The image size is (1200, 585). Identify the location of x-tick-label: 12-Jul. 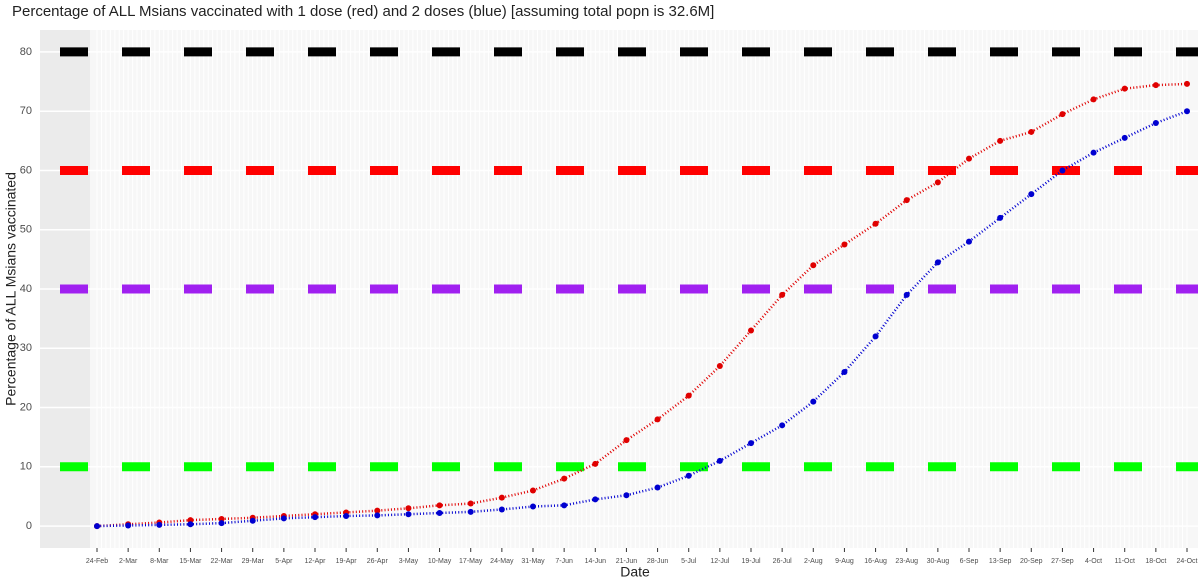
(720, 561).